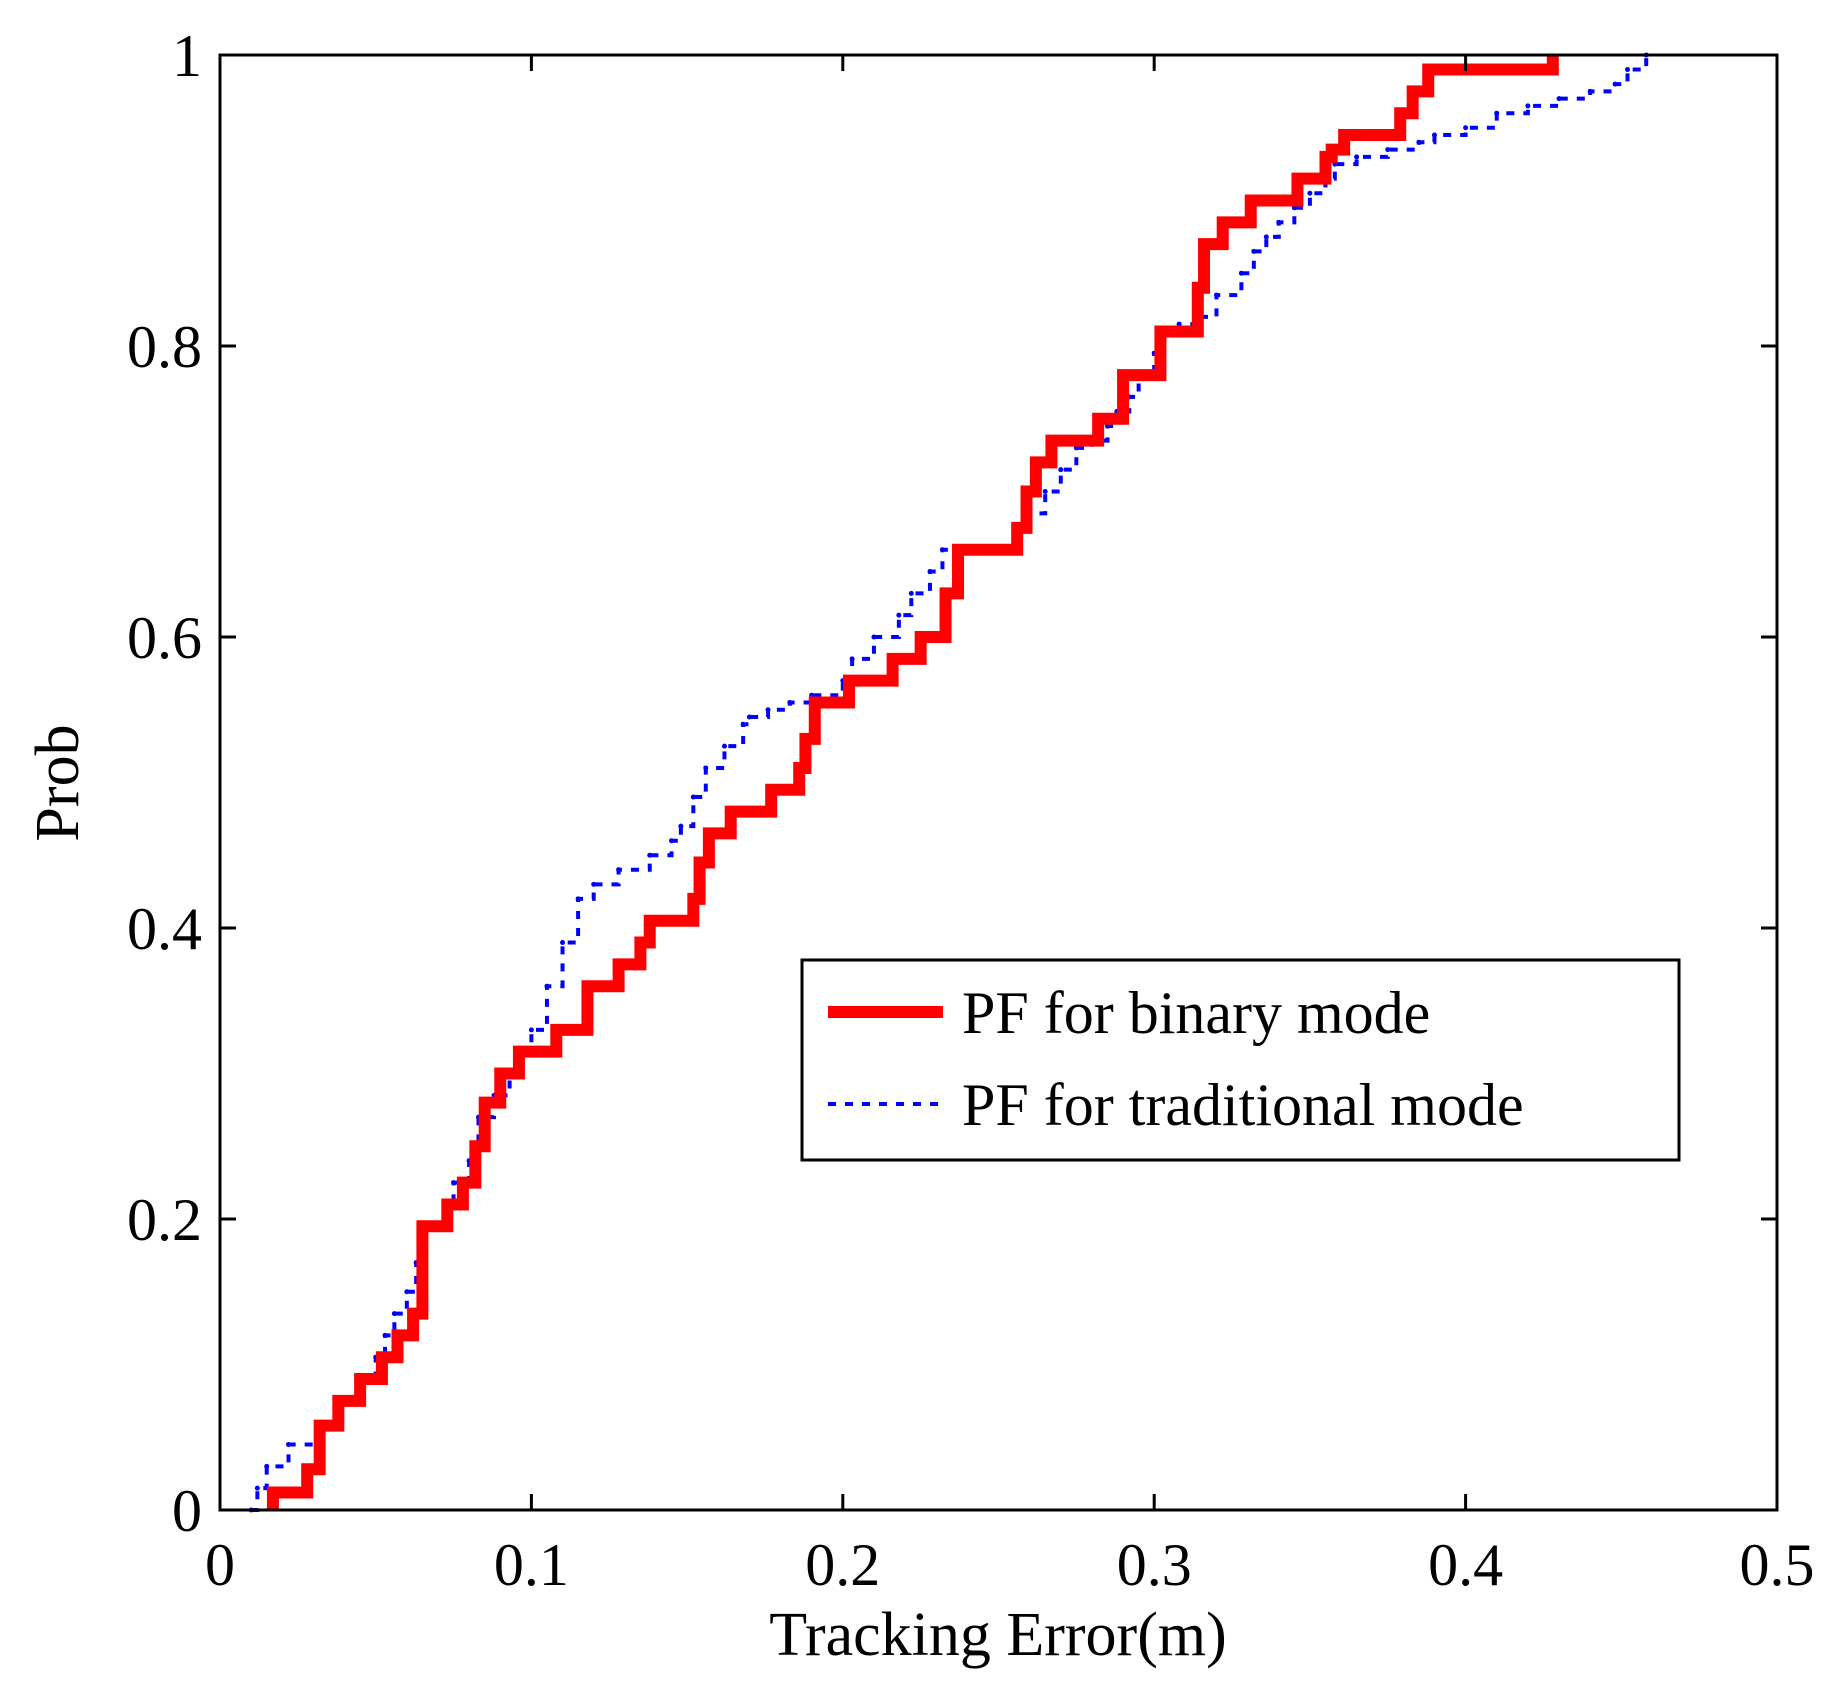  I want to click on x-tick-label: 0.3, so click(1154, 1565).